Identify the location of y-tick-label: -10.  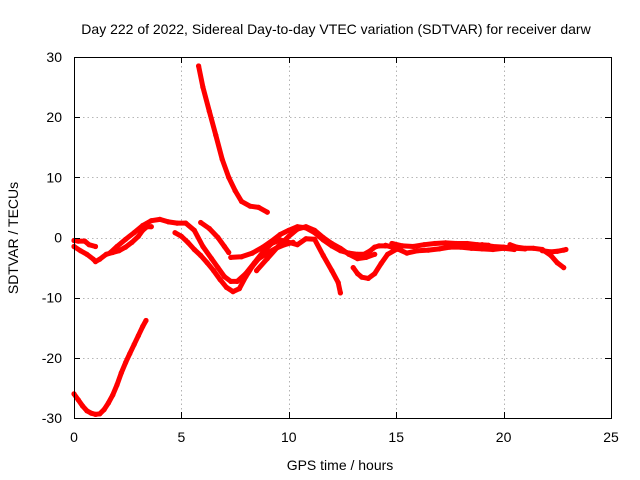
(52, 298).